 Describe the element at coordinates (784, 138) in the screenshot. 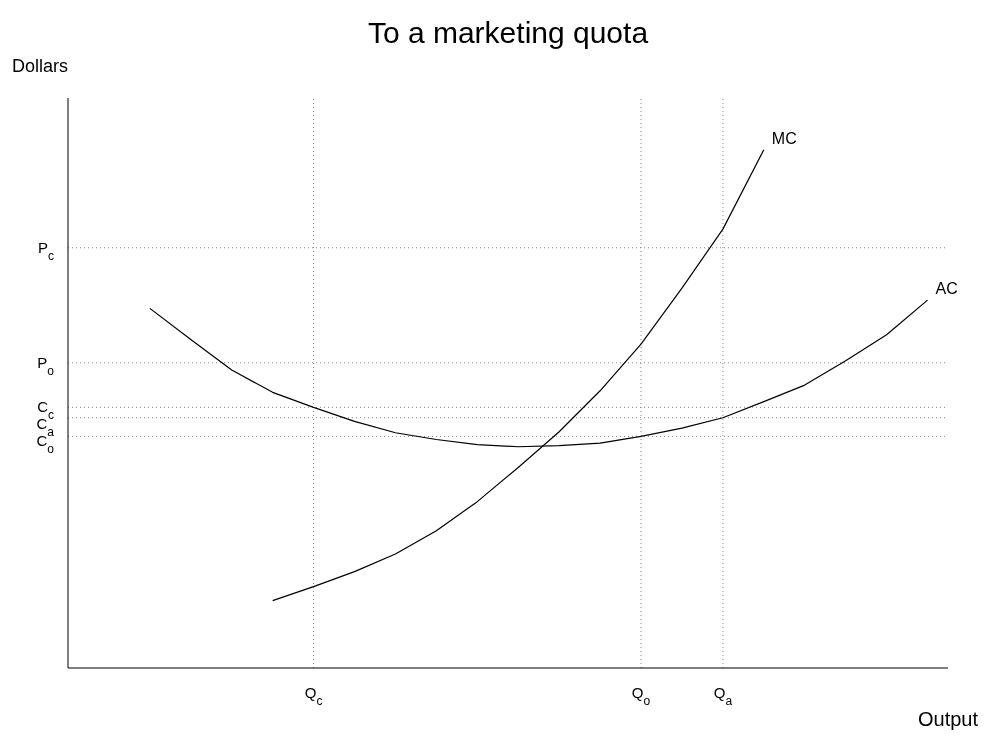

I see `series-label: MC` at that location.